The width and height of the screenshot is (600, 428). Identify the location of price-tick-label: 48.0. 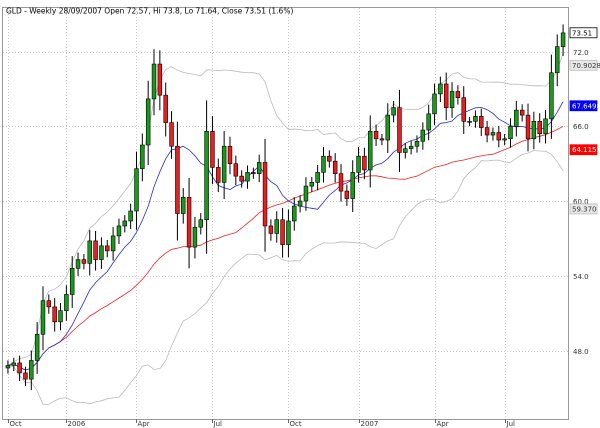
(581, 352).